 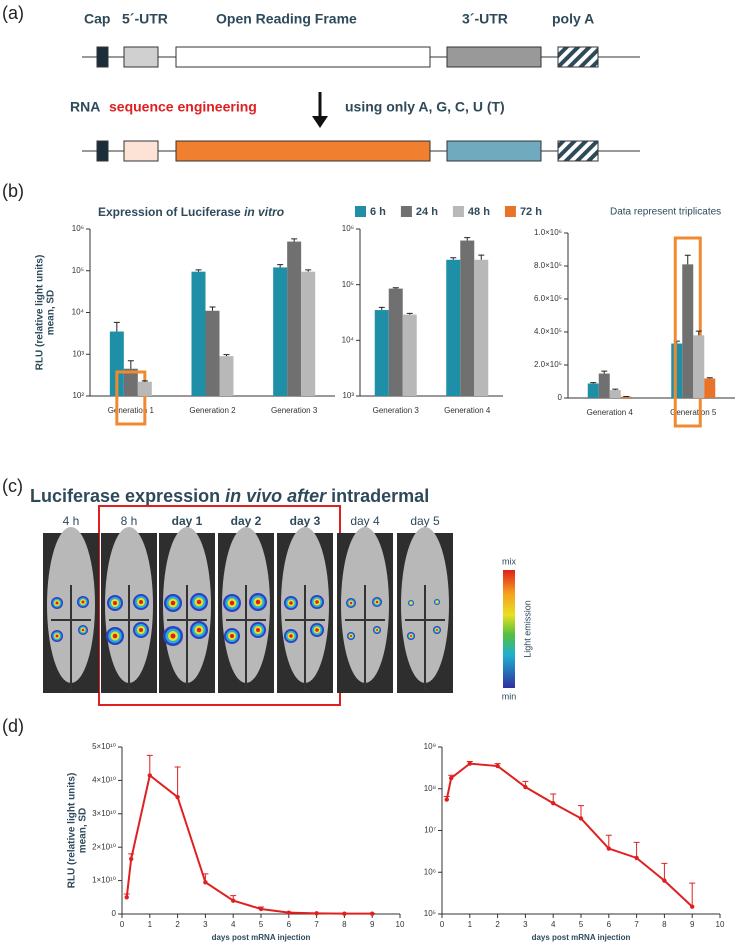 What do you see at coordinates (548, 232) in the screenshot?
I see `y-tick-label: 1.0×10⁶` at bounding box center [548, 232].